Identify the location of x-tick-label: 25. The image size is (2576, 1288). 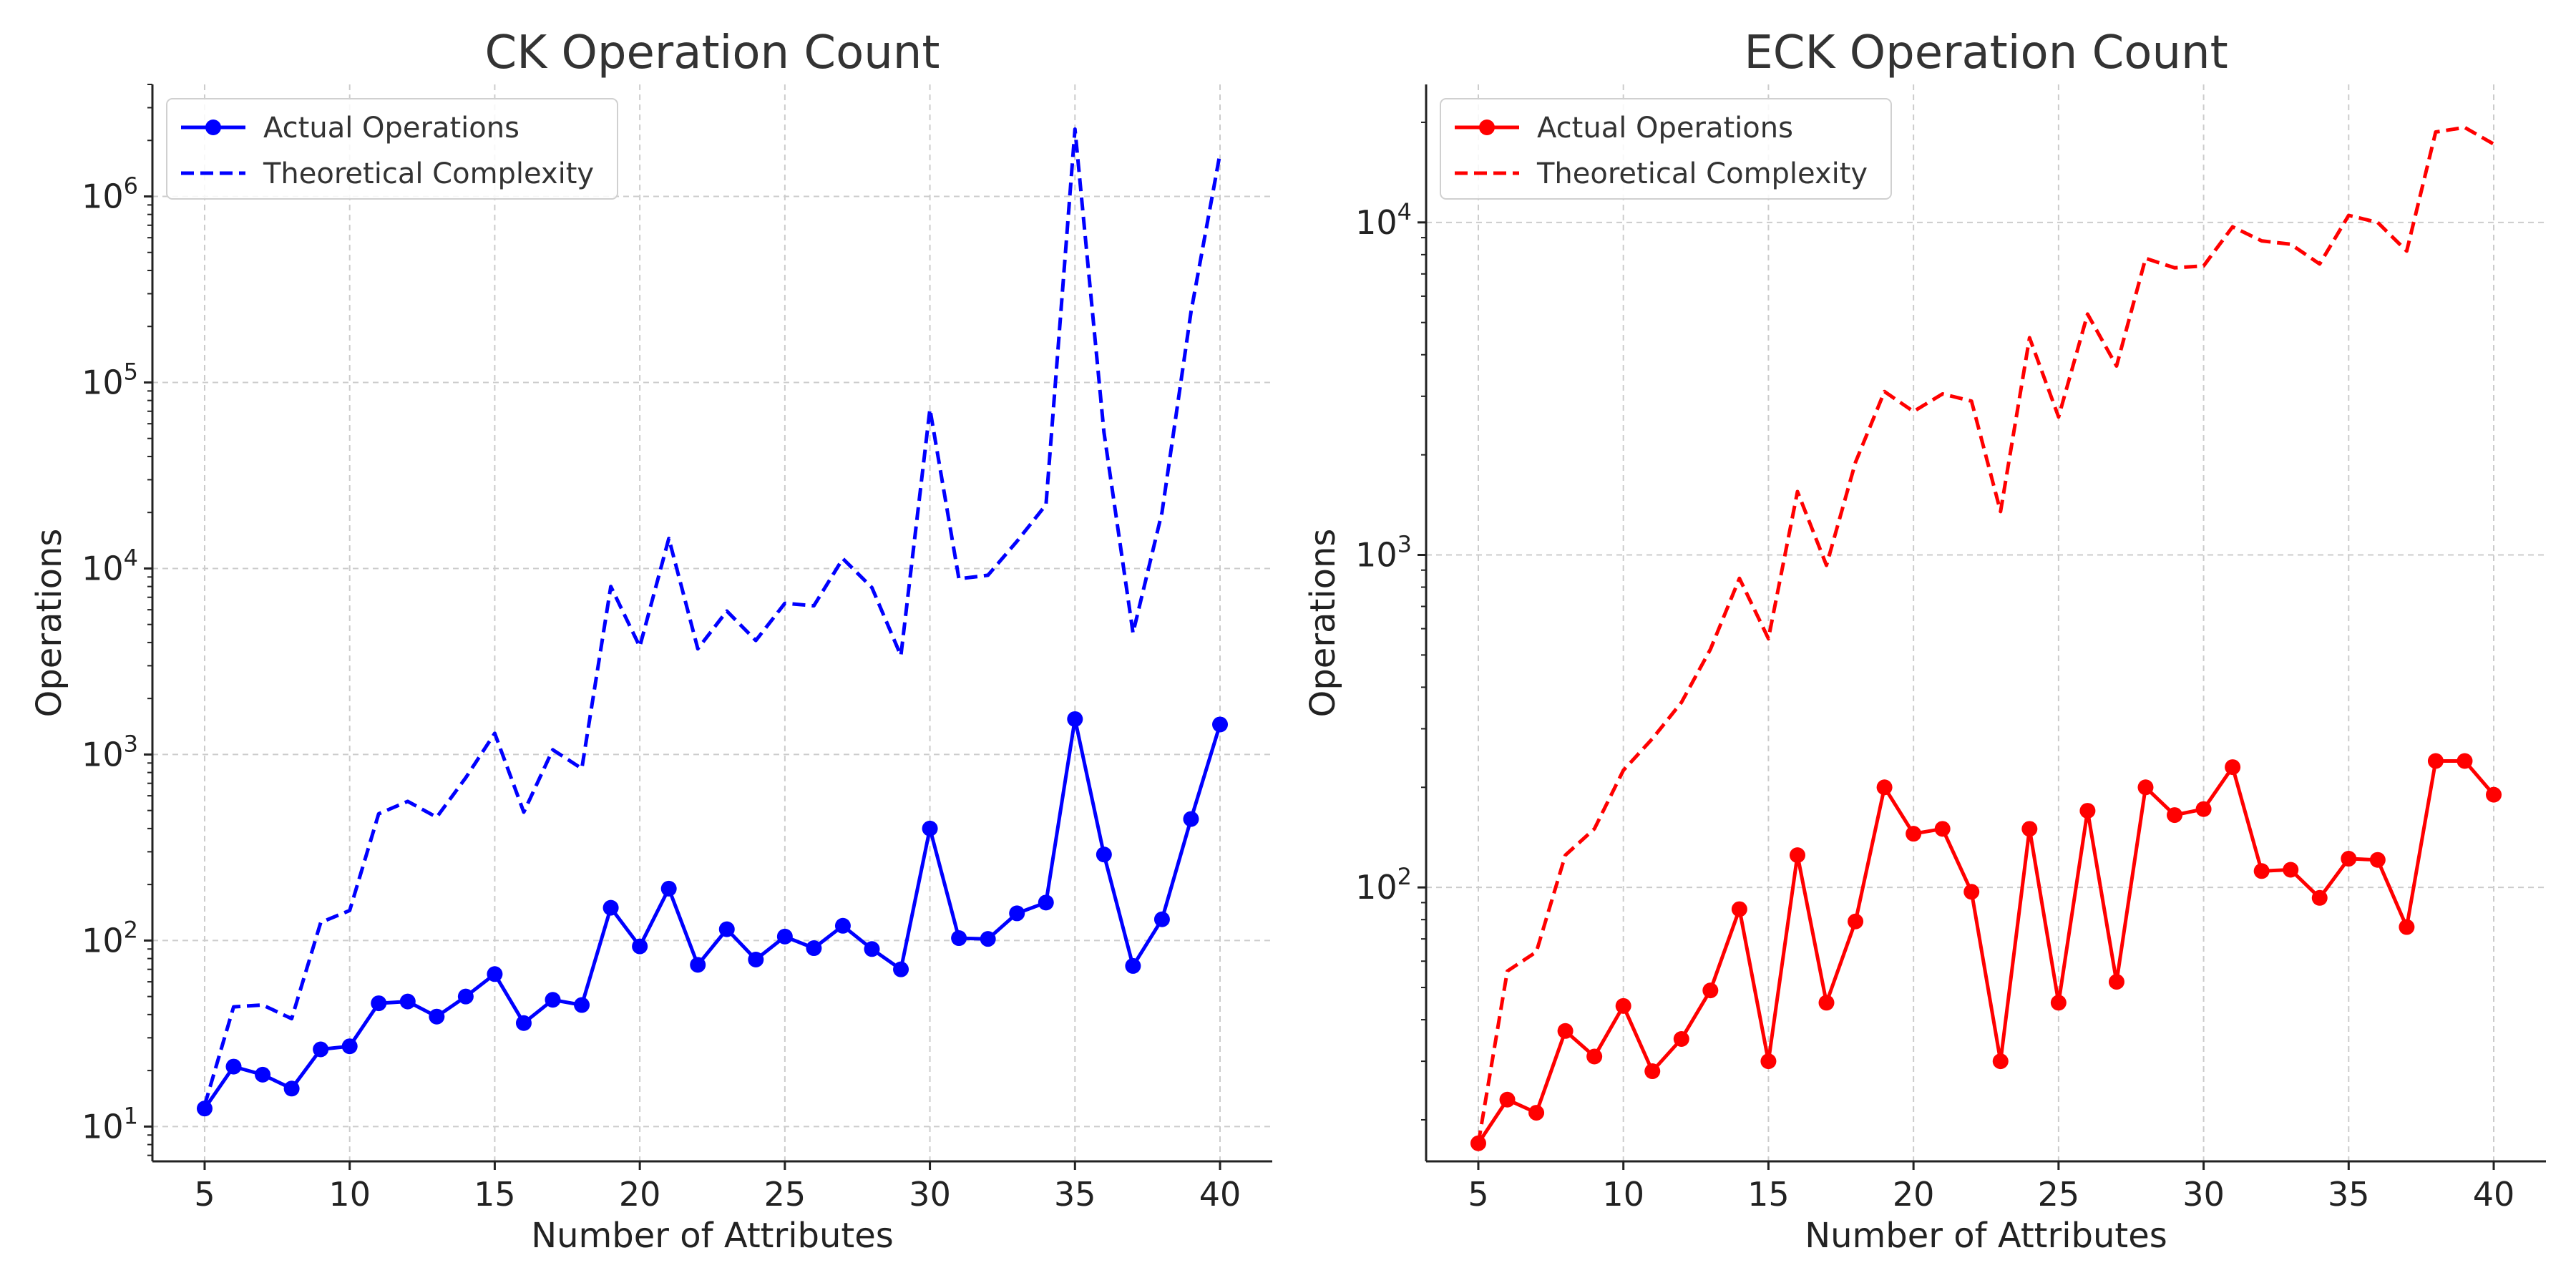
(785, 1194).